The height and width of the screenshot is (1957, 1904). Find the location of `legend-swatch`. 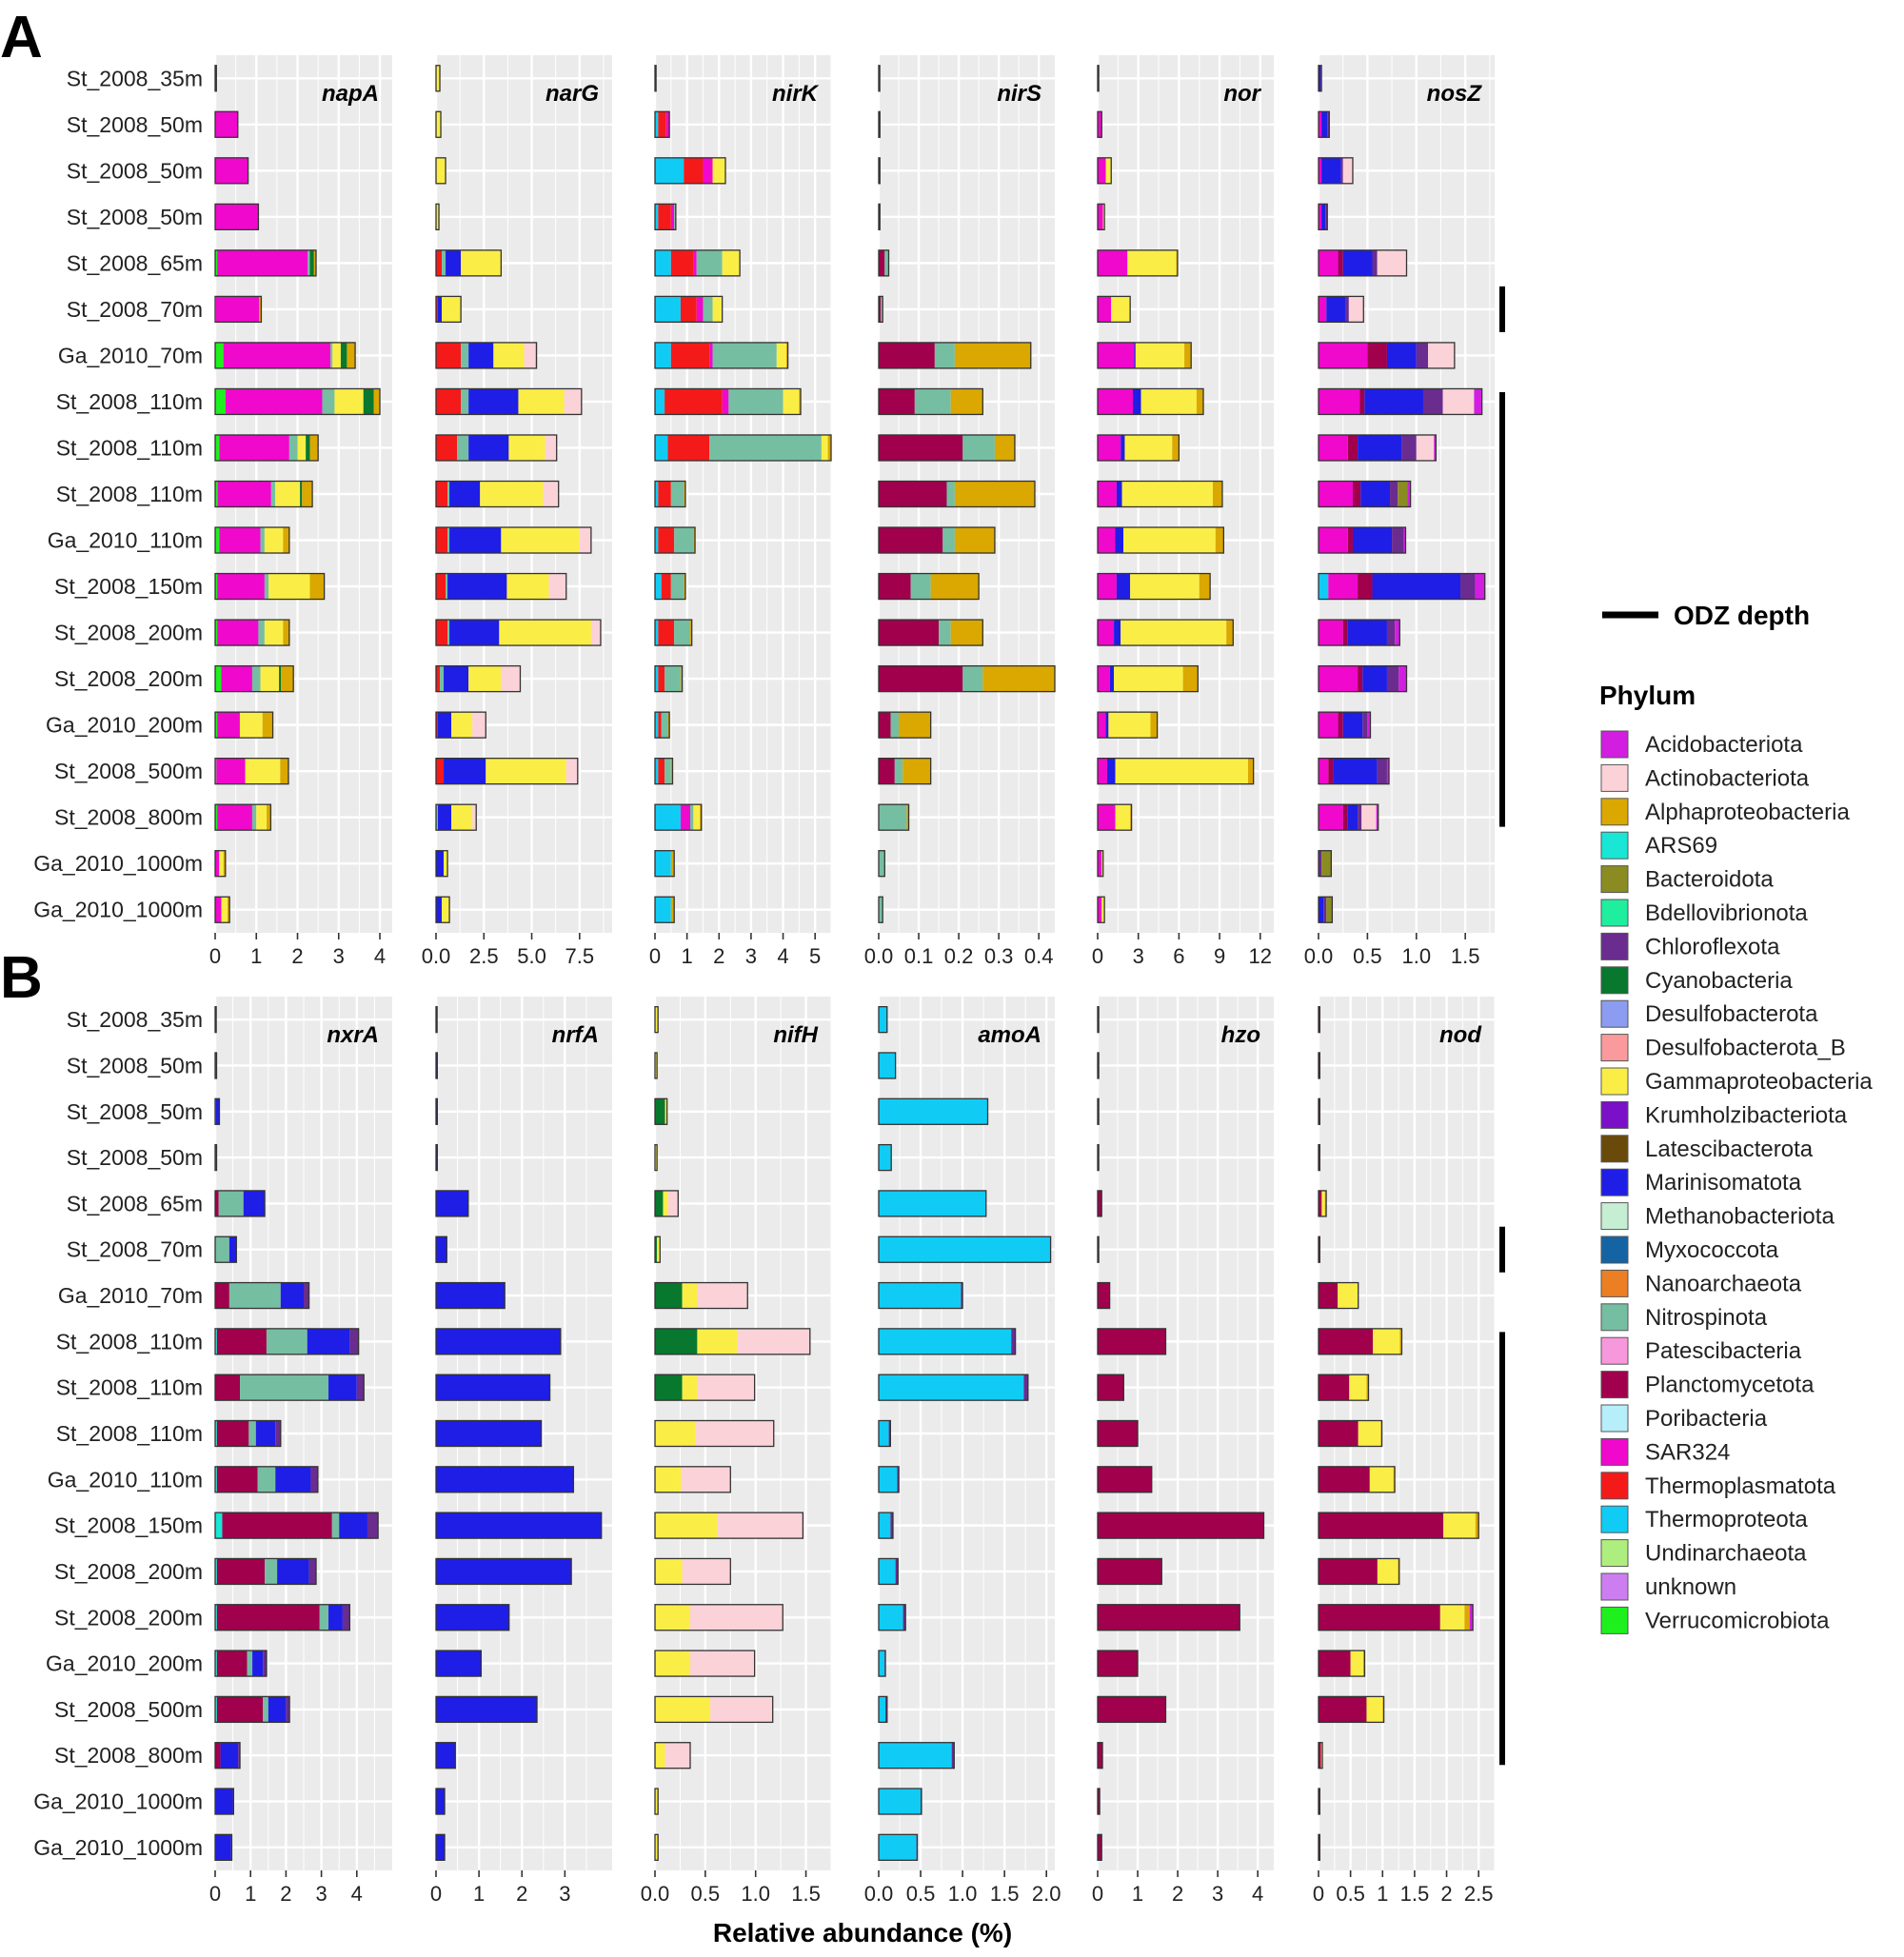

legend-swatch is located at coordinates (1614, 1418).